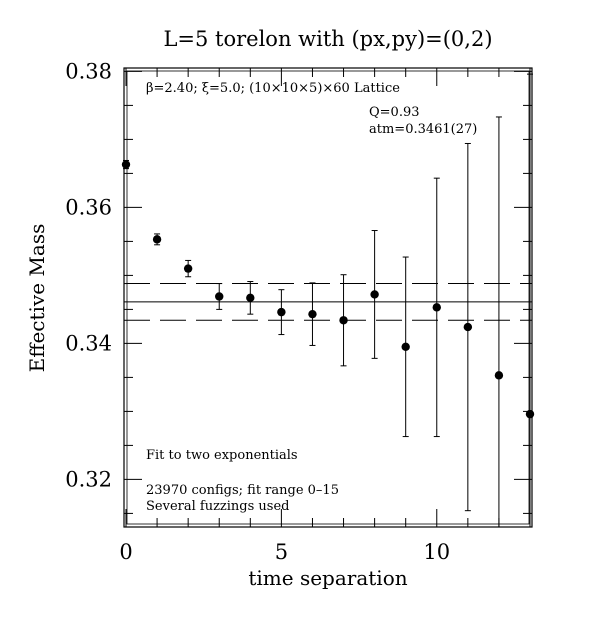 This screenshot has height=618, width=602. Describe the element at coordinates (281, 552) in the screenshot. I see `x-tick-label: 5` at that location.